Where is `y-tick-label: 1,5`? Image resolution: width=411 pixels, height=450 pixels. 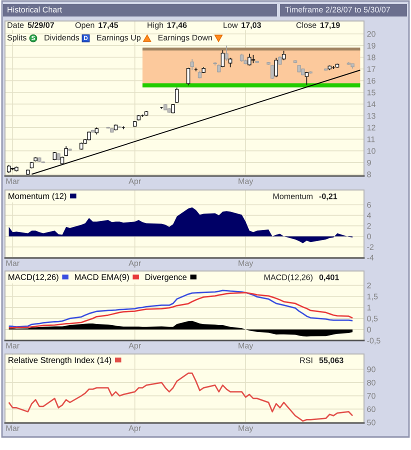 y-tick-label: 1,5 is located at coordinates (372, 297).